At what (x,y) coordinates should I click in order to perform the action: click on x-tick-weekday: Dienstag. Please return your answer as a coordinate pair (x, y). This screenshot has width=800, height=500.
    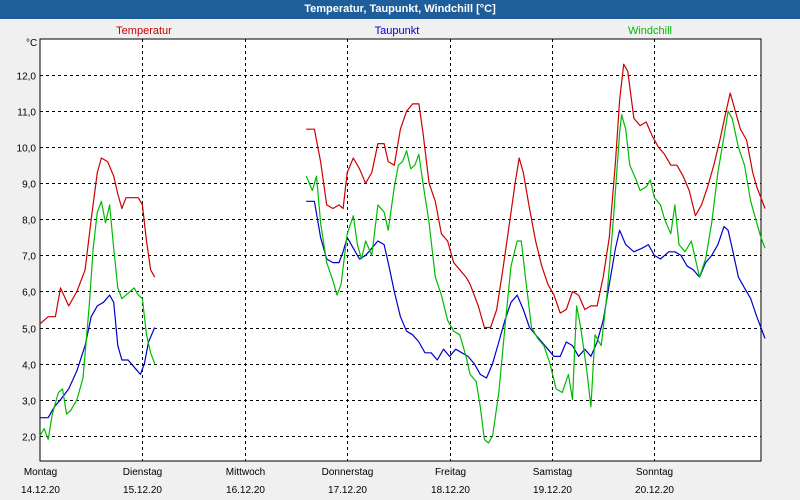
    Looking at the image, I should click on (142, 472).